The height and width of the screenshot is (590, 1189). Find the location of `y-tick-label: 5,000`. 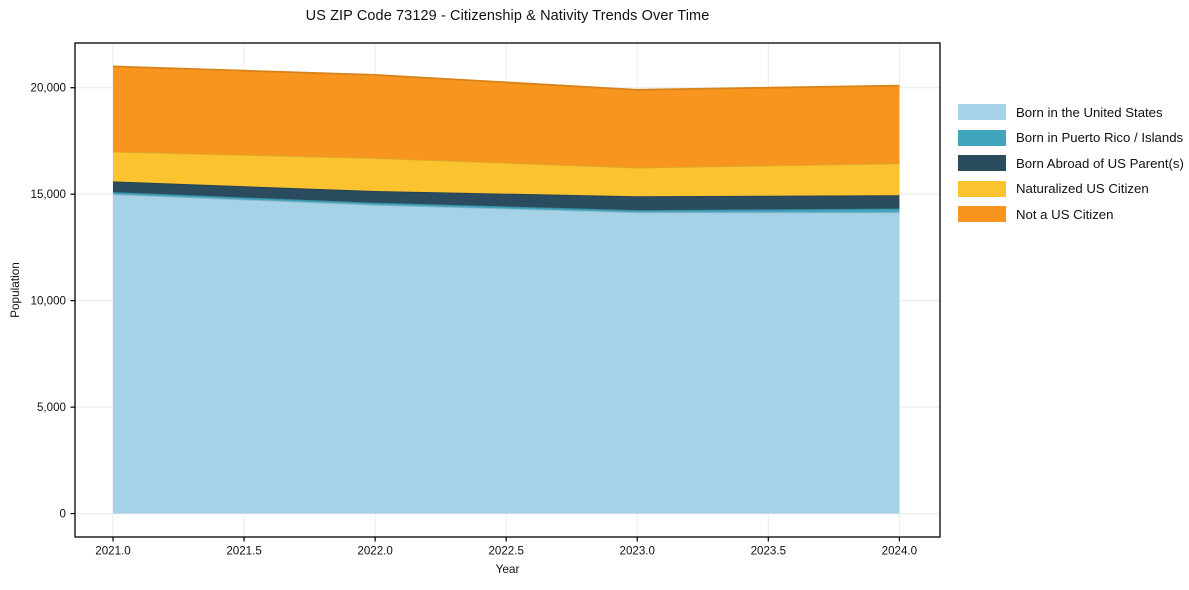

y-tick-label: 5,000 is located at coordinates (51, 407).